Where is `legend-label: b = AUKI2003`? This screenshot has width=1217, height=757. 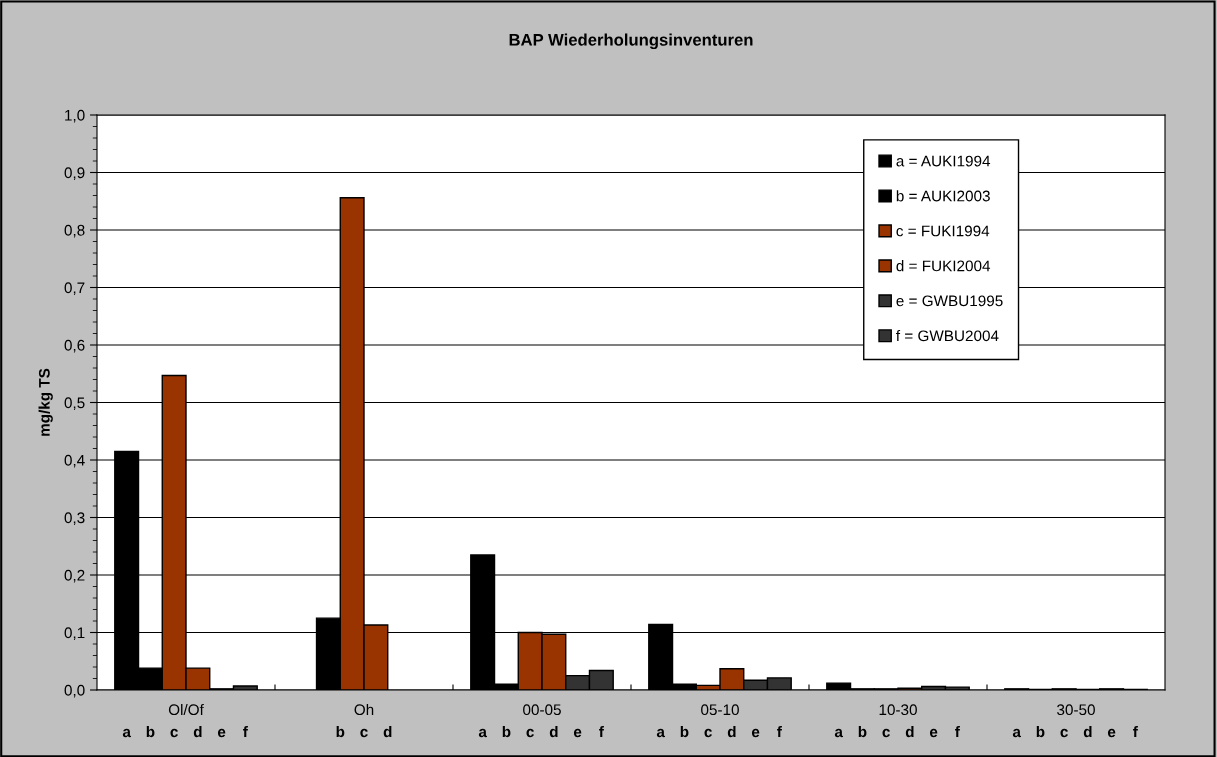 legend-label: b = AUKI2003 is located at coordinates (943, 196).